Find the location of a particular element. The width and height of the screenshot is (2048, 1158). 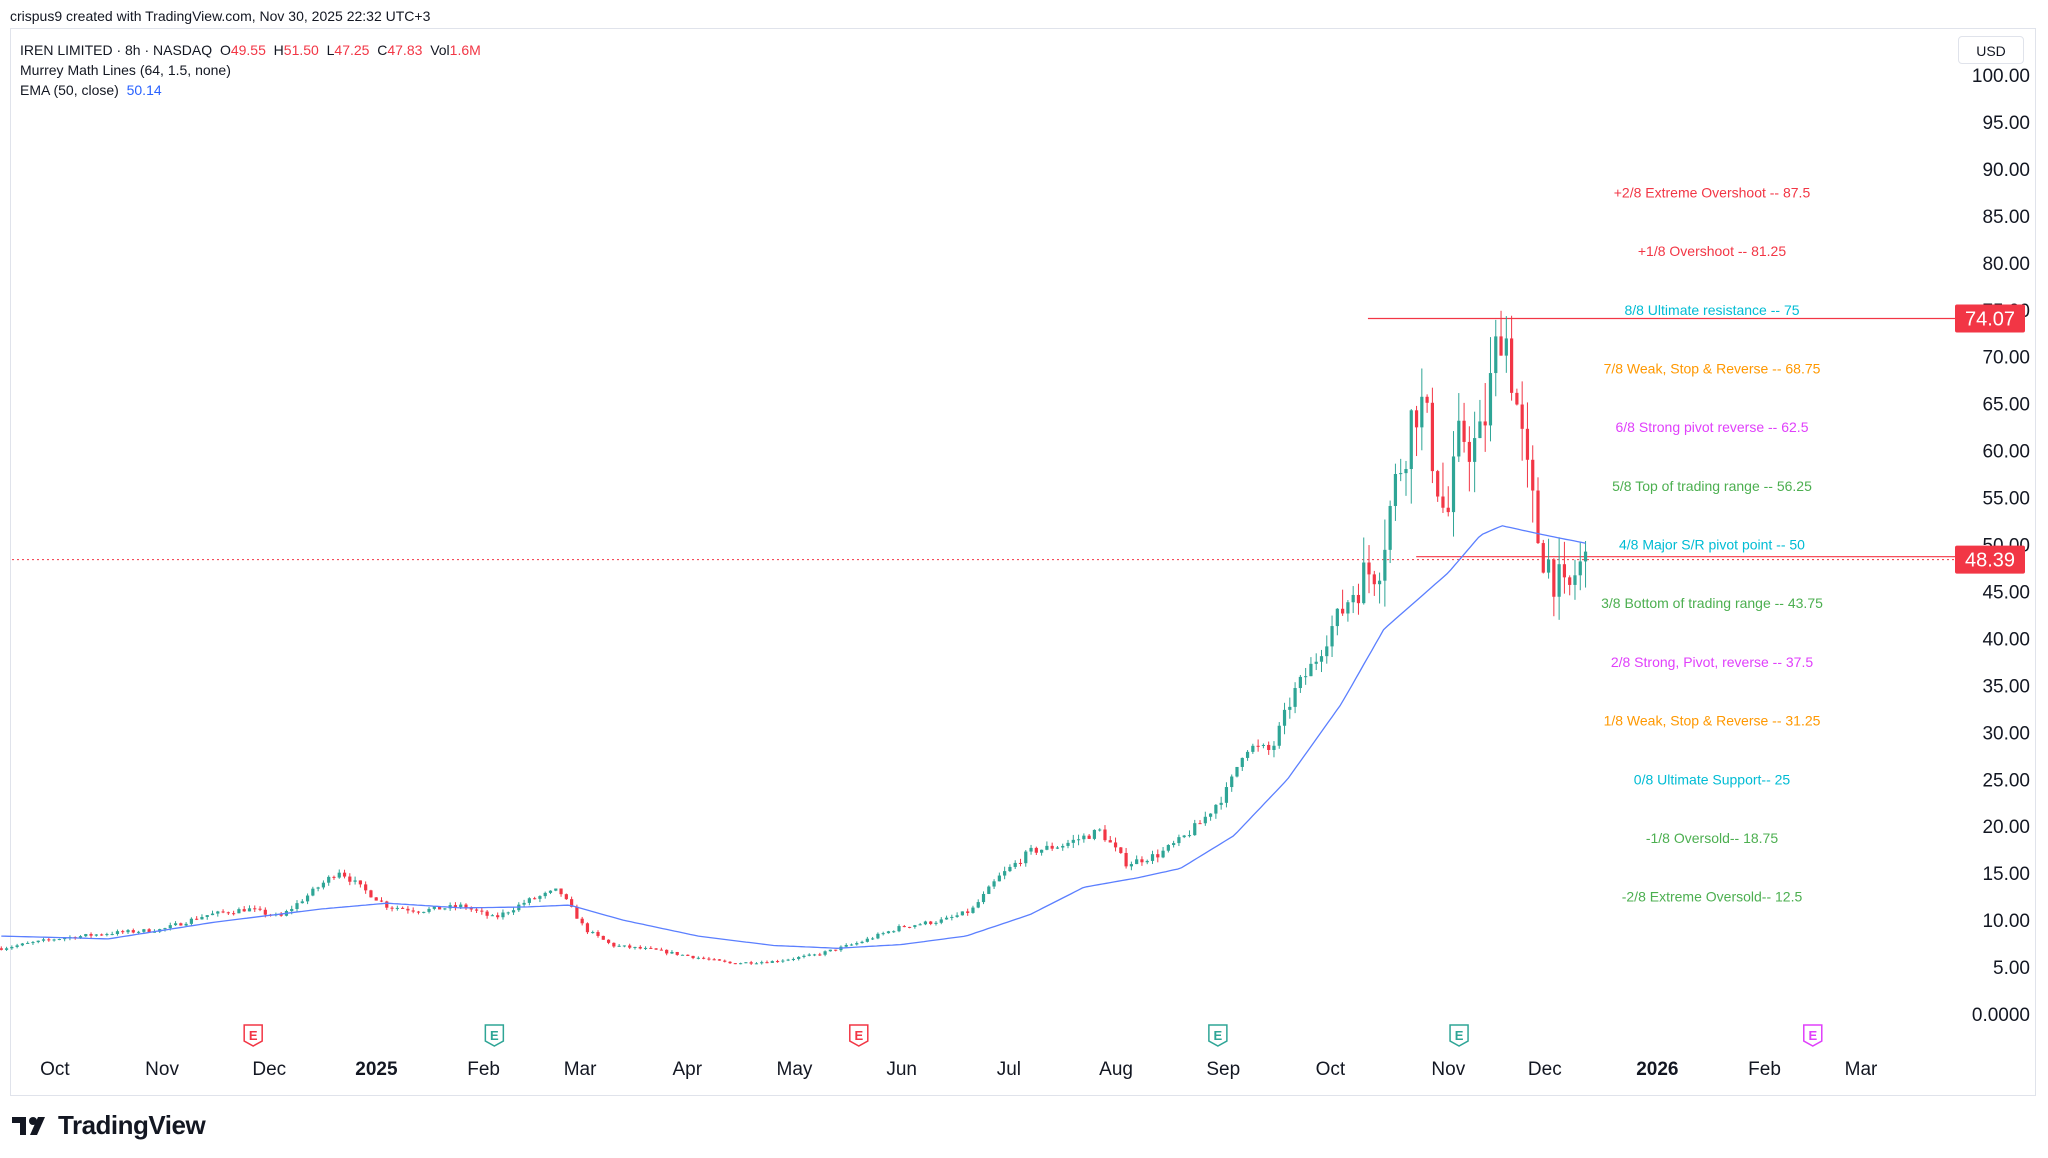

earnings-marker-label: E is located at coordinates (858, 1035).